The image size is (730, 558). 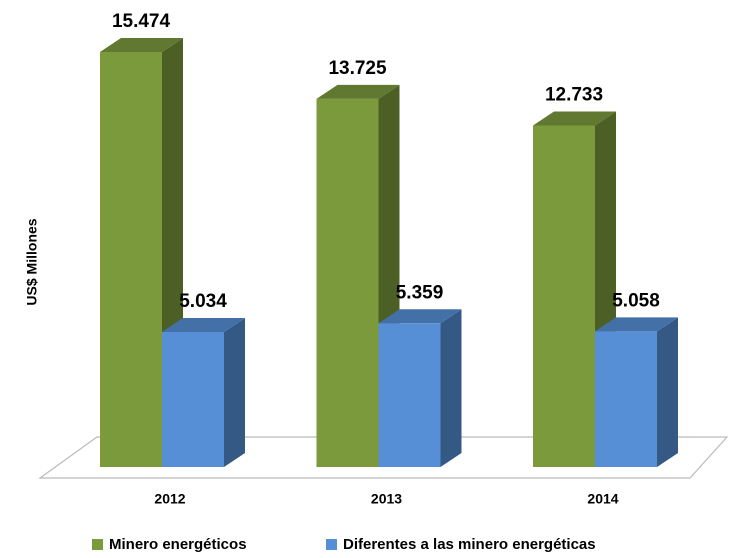 What do you see at coordinates (203, 301) in the screenshot?
I see `data-label: 5.034` at bounding box center [203, 301].